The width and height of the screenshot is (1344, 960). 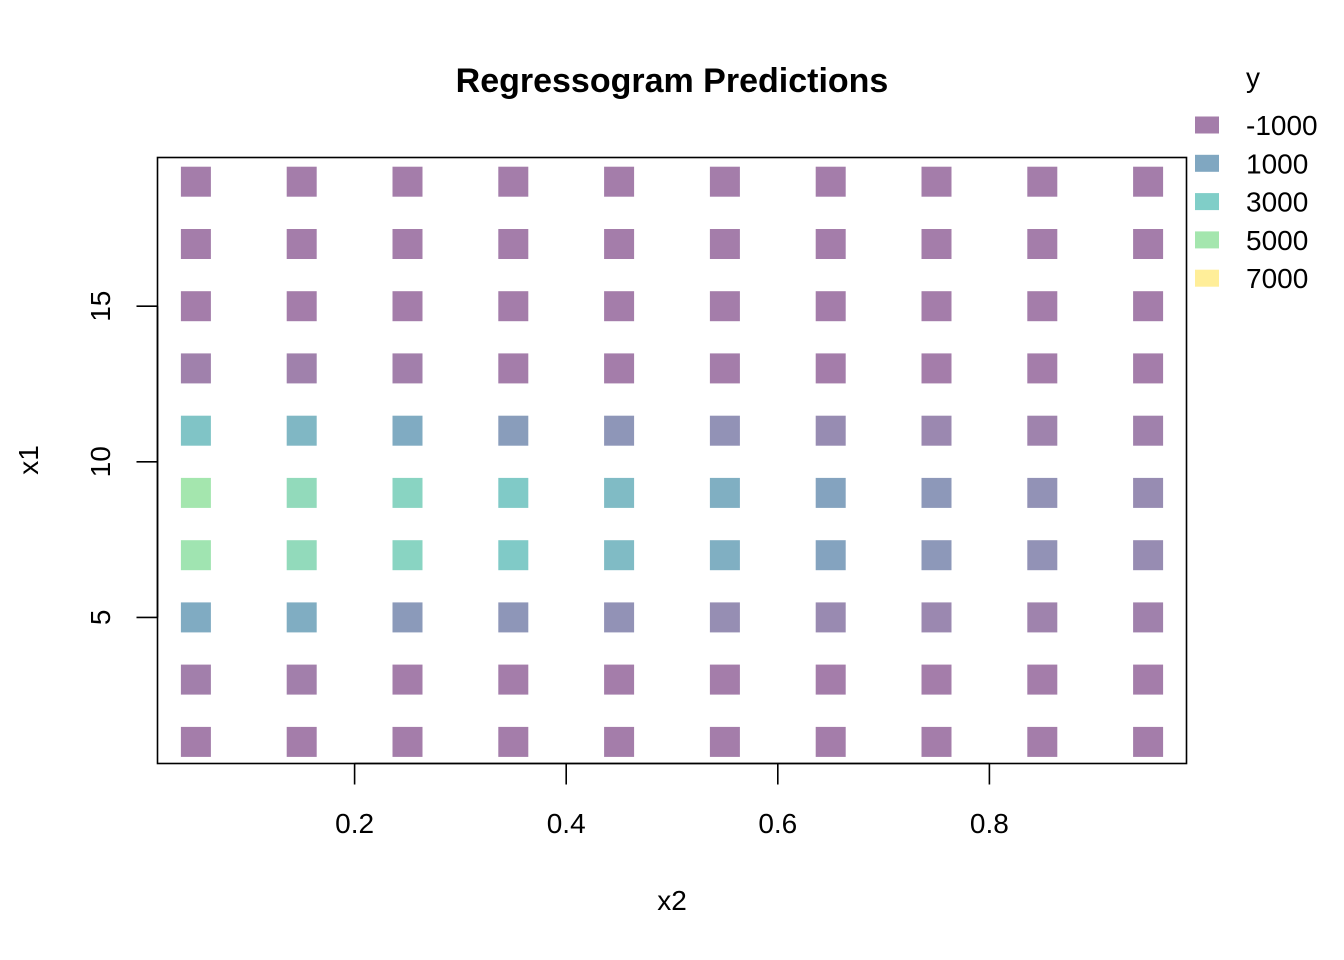 I want to click on legend-title: y, so click(x=1253, y=77).